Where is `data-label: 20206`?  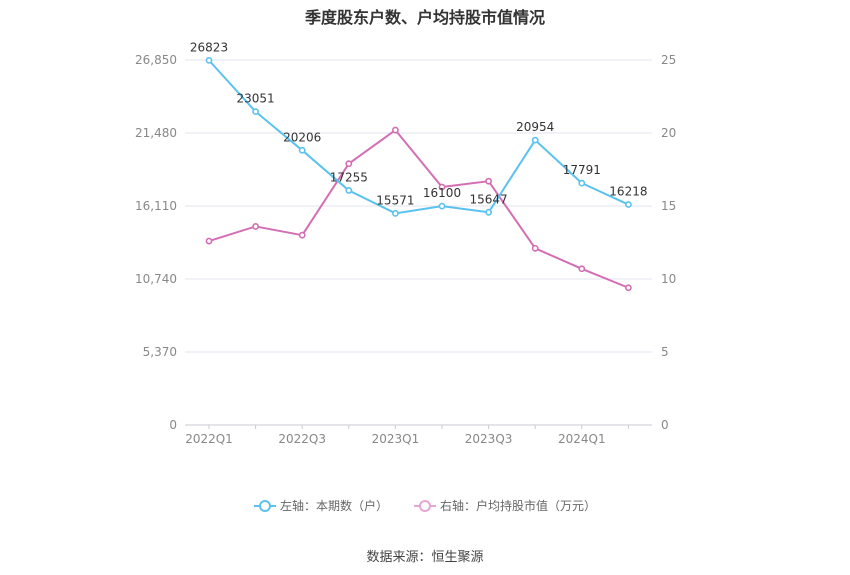 data-label: 20206 is located at coordinates (302, 137).